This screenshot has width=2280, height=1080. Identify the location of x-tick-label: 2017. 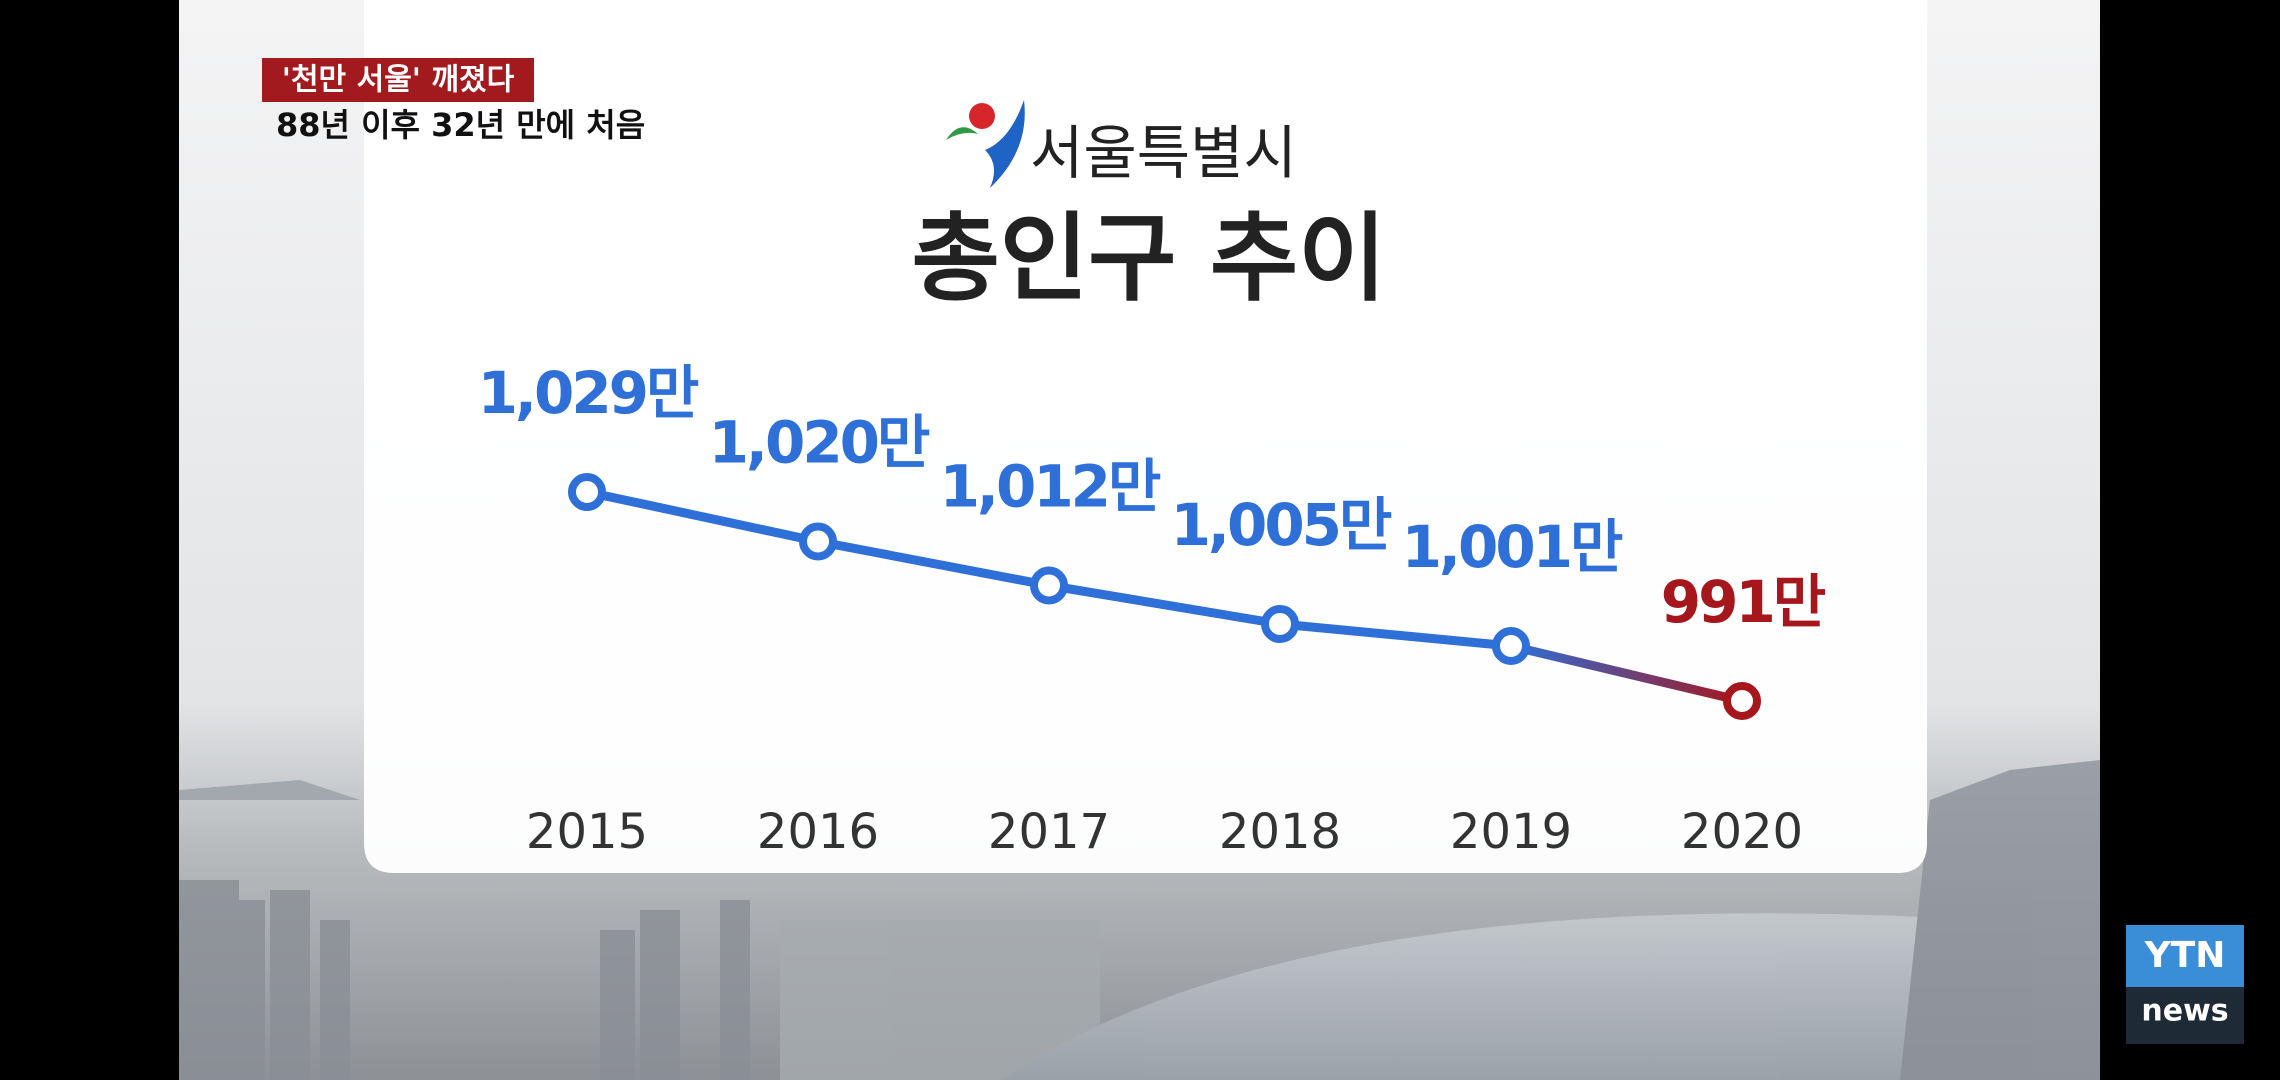
(1049, 832).